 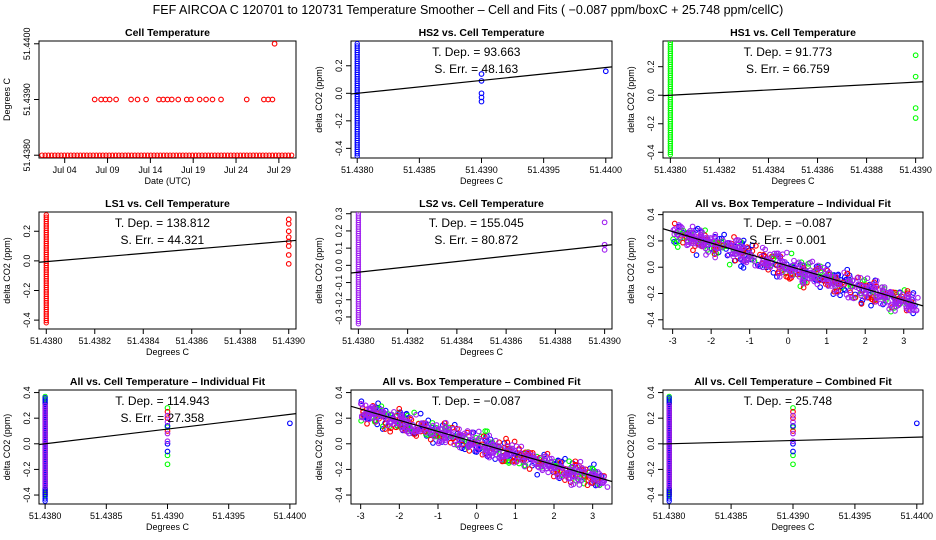 I want to click on x-tick-label: 51.4382, so click(x=94, y=341).